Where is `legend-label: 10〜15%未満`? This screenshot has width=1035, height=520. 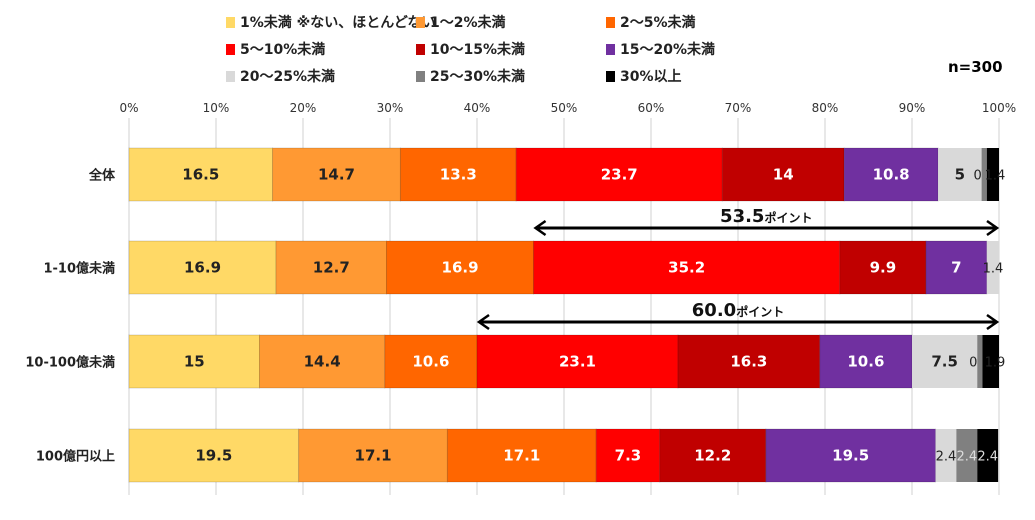
legend-label: 10〜15%未満 is located at coordinates (477, 50).